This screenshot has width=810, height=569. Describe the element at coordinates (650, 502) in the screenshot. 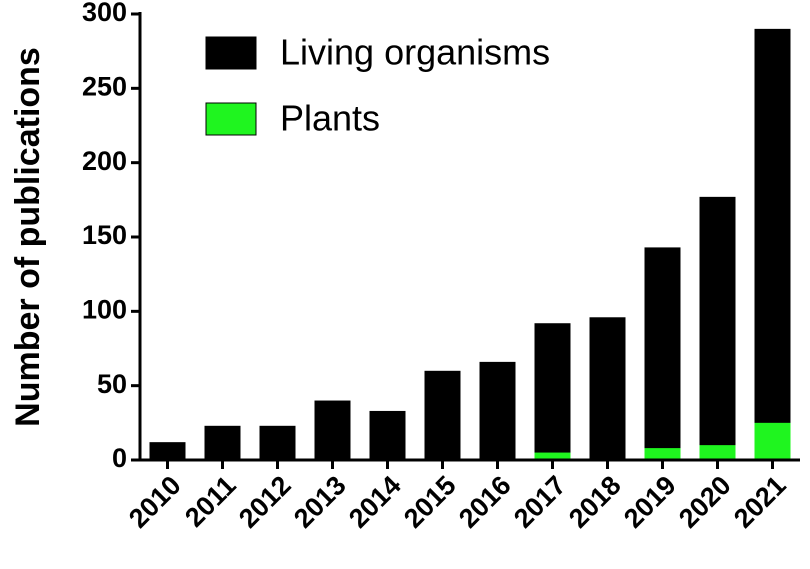

I see `x-tick-label: 2019` at that location.